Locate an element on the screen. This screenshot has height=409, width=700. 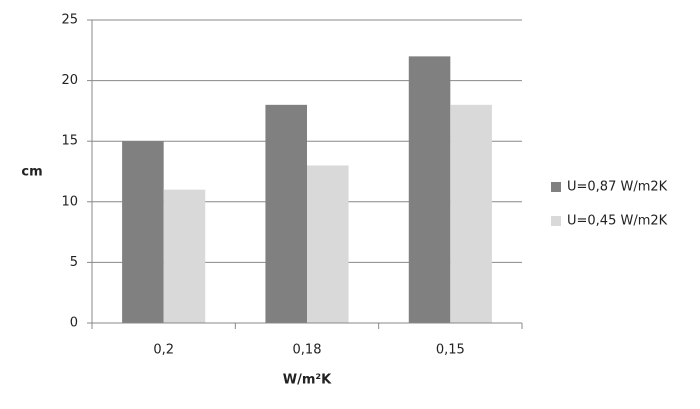
x-tick-label: 0,15 is located at coordinates (450, 350).